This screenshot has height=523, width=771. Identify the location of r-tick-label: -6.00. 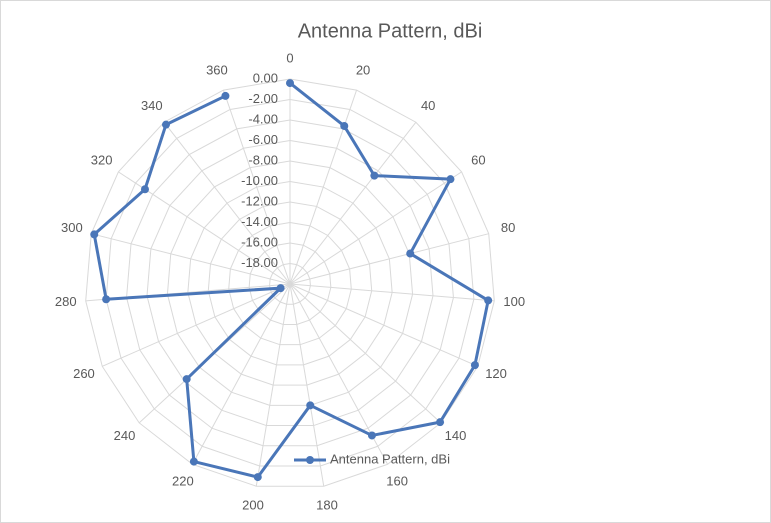
(263, 139).